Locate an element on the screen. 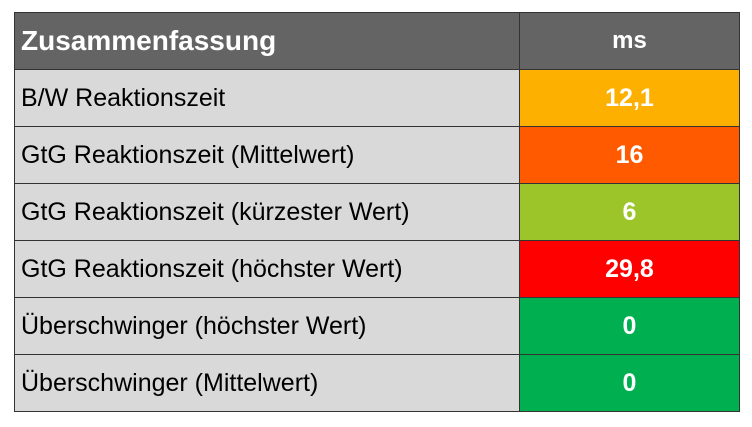 Image resolution: width=752 pixels, height=427 pixels. row-label: GtG Reaktionszeit (kürzester Wert) is located at coordinates (267, 212).